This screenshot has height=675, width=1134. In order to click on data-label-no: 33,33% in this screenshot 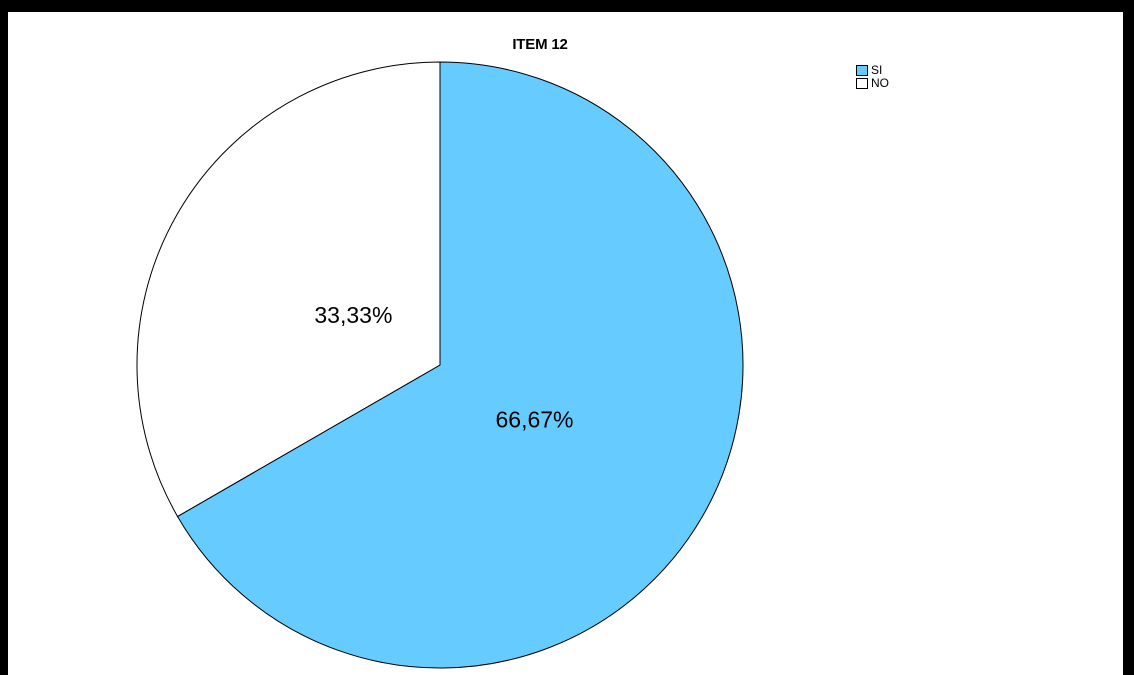, I will do `click(353, 315)`.